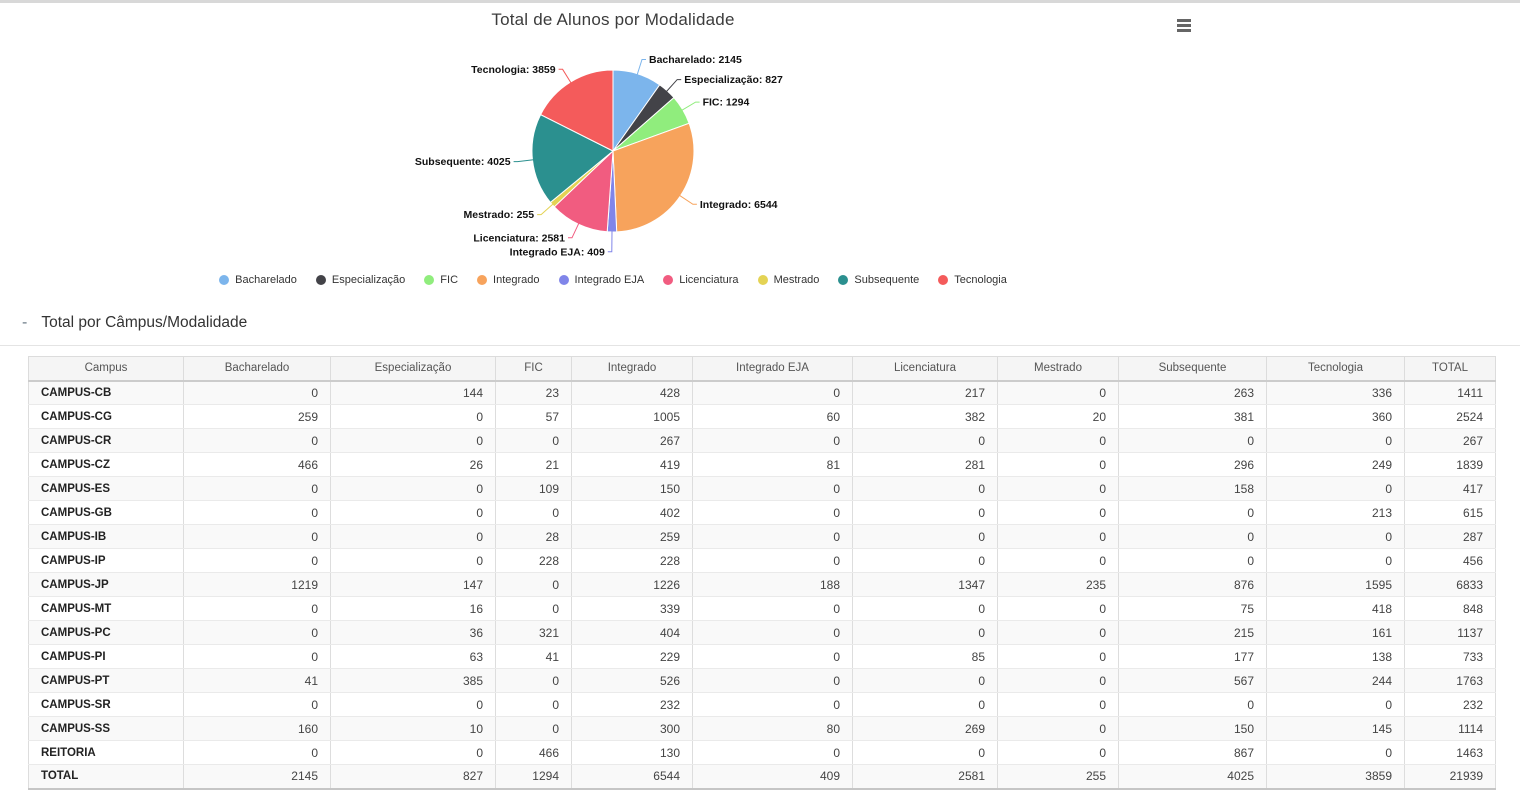  What do you see at coordinates (257, 369) in the screenshot?
I see `column-header-bacharelado: Bacharelado` at bounding box center [257, 369].